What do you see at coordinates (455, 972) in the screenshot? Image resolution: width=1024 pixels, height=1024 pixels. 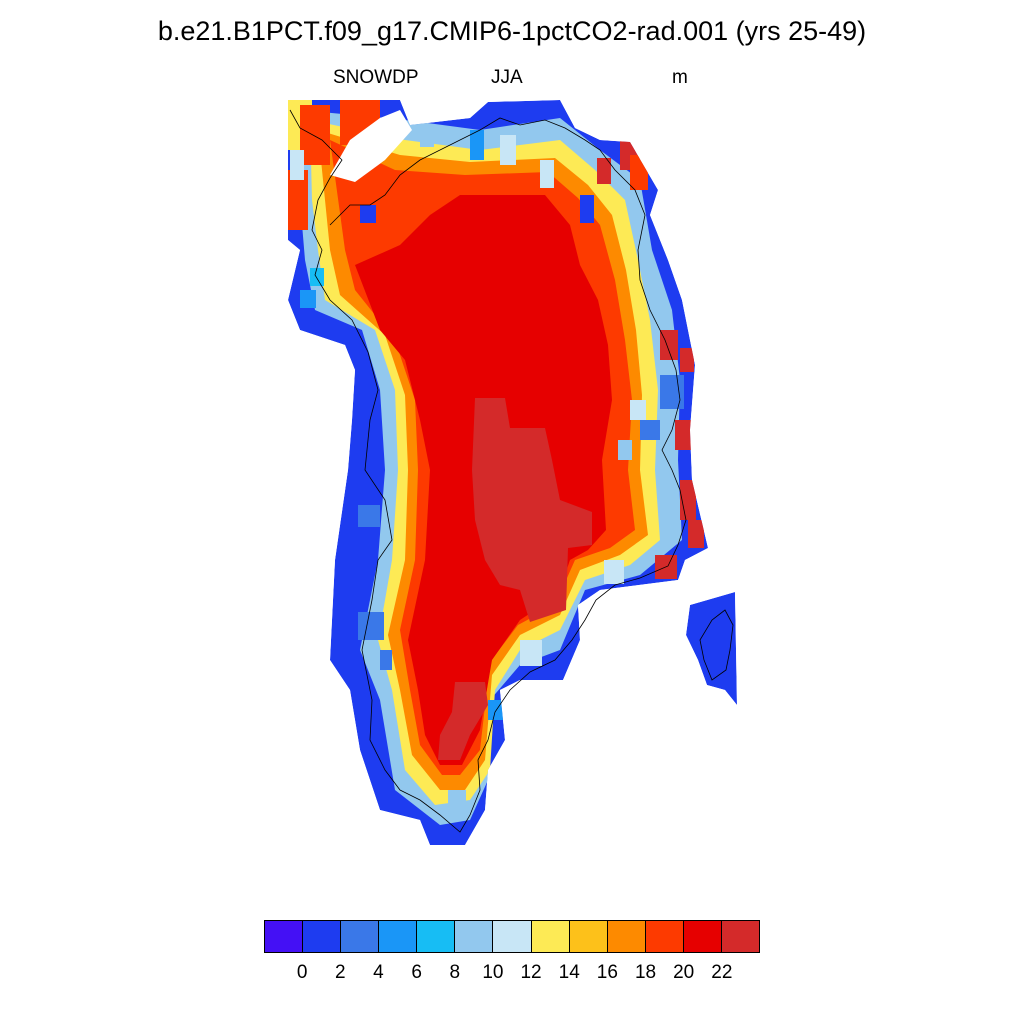 I see `colorbar-tick-label: 8` at bounding box center [455, 972].